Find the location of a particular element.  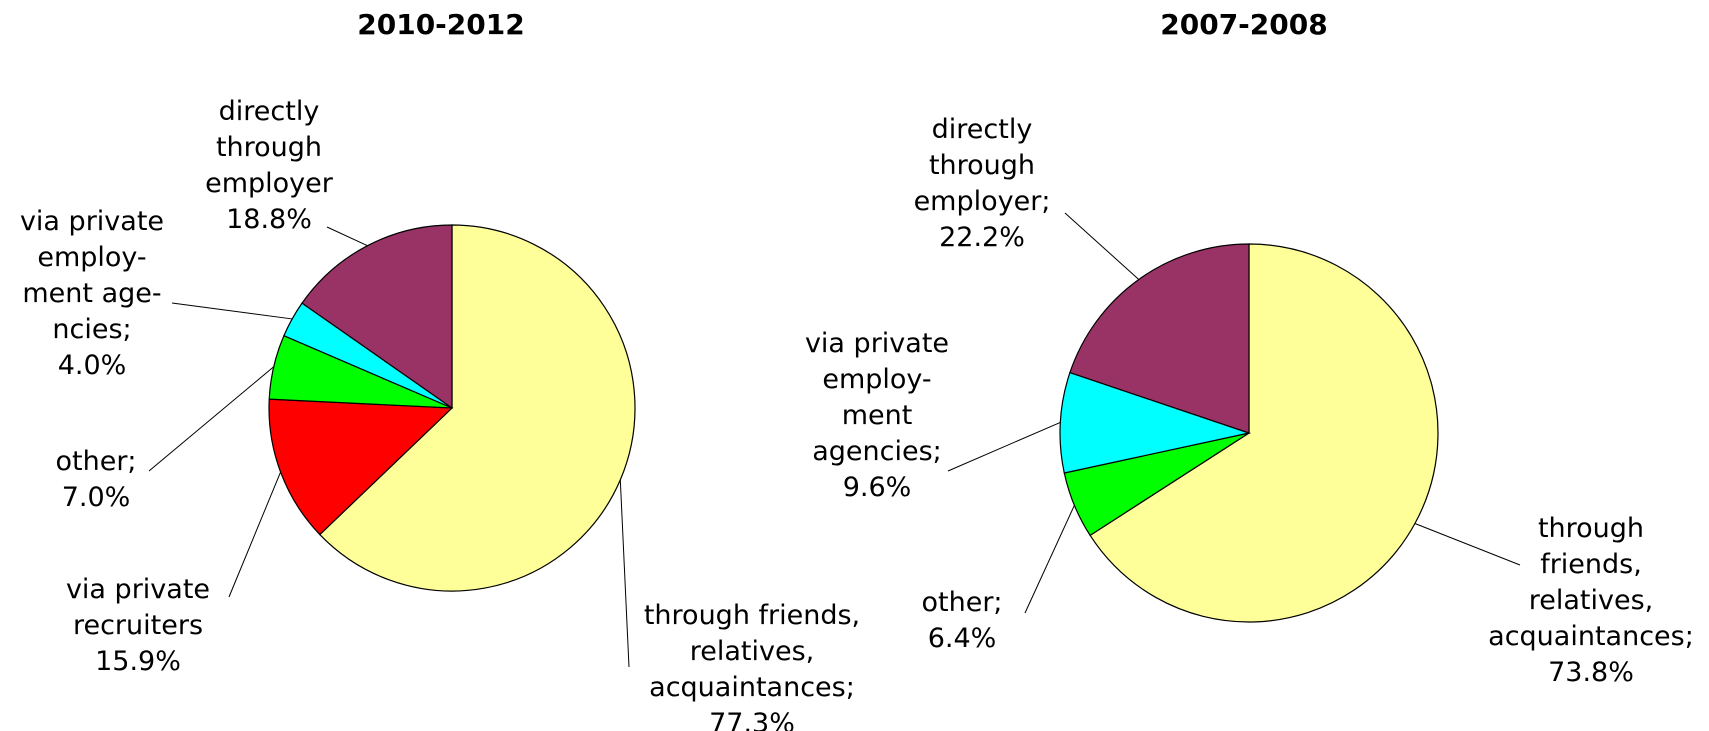

value-label: 9.6% is located at coordinates (877, 487).